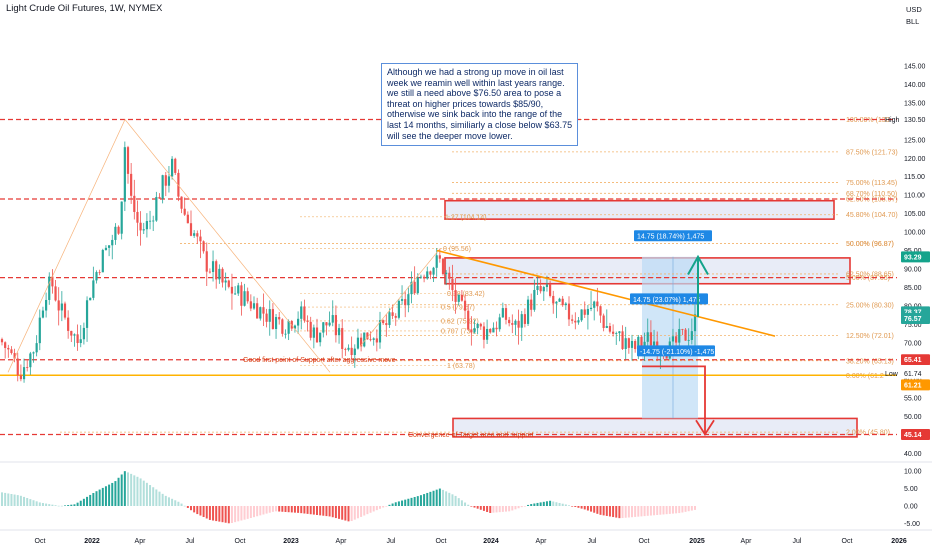 Image resolution: width=932 pixels, height=550 pixels. Describe the element at coordinates (460, 321) in the screenshot. I see `inner-fib-label-4: 0.62 (75.92)` at that location.